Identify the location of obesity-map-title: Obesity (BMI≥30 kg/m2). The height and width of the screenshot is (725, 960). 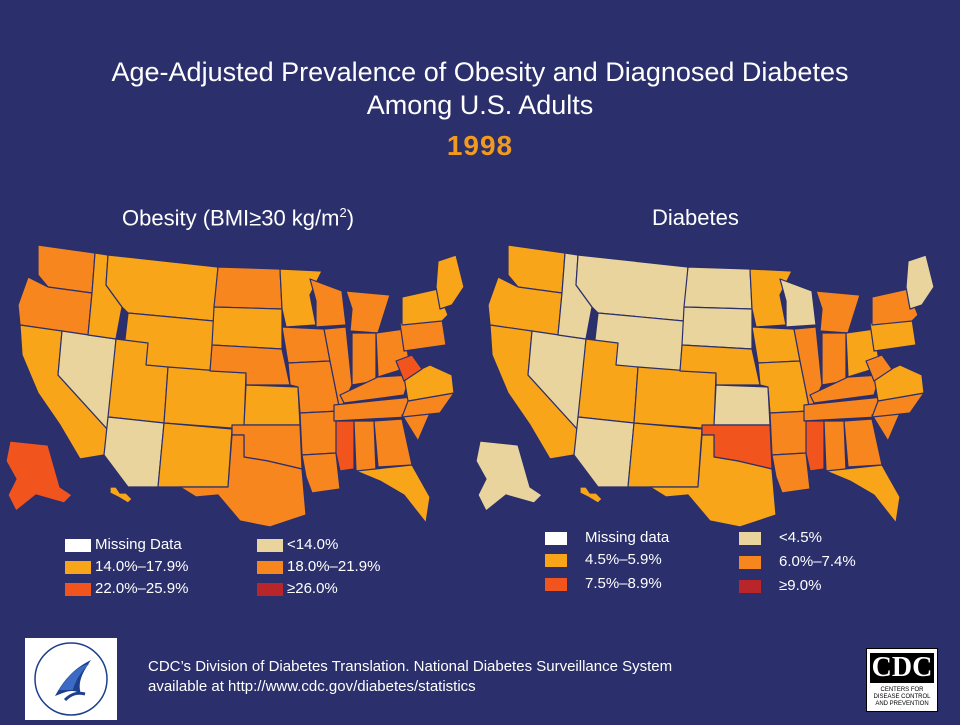
(238, 218).